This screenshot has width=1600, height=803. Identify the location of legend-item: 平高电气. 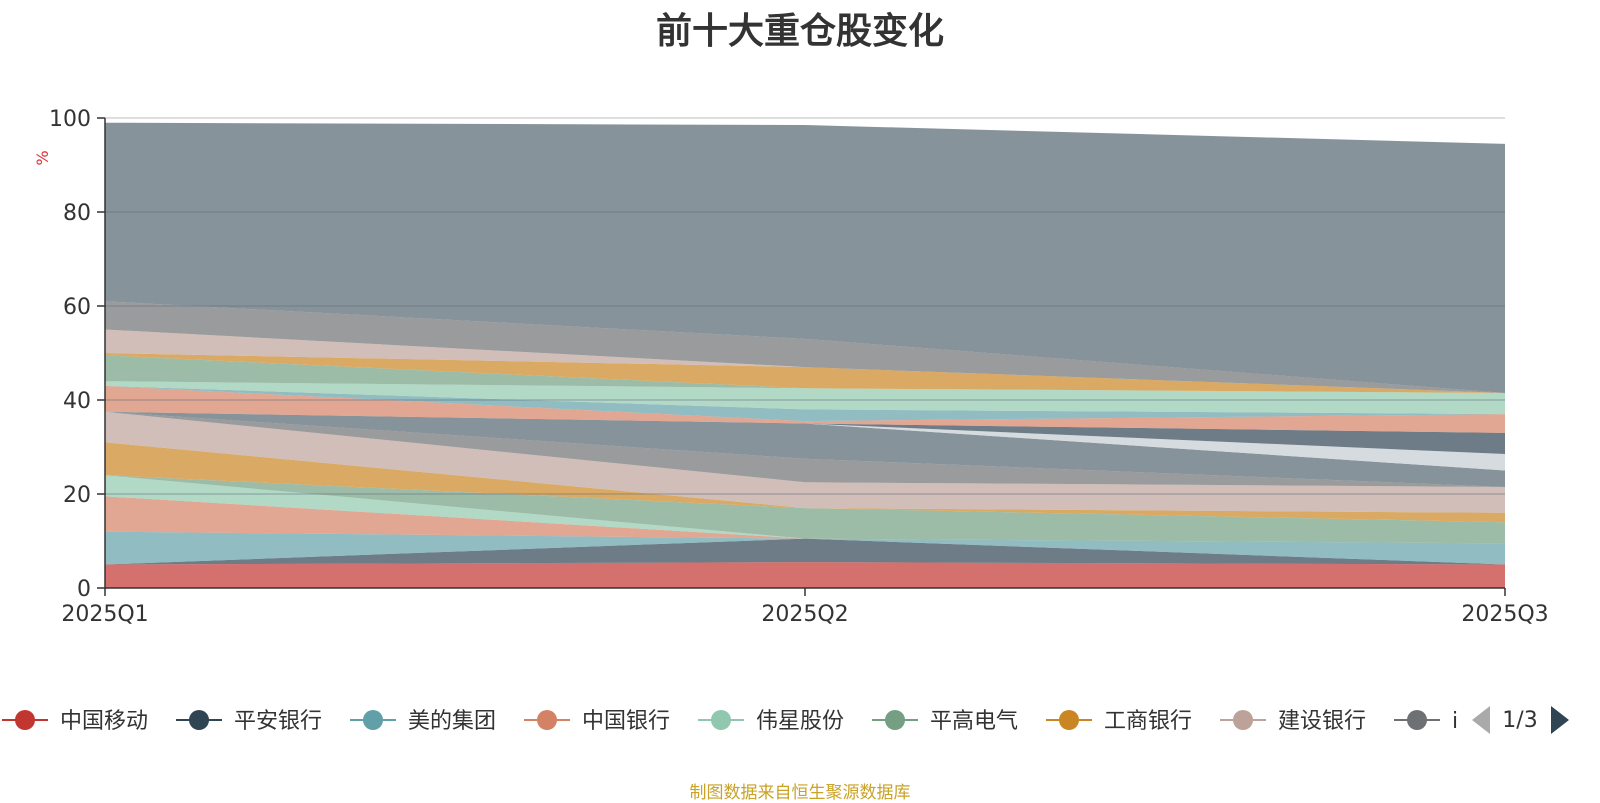
(945, 721).